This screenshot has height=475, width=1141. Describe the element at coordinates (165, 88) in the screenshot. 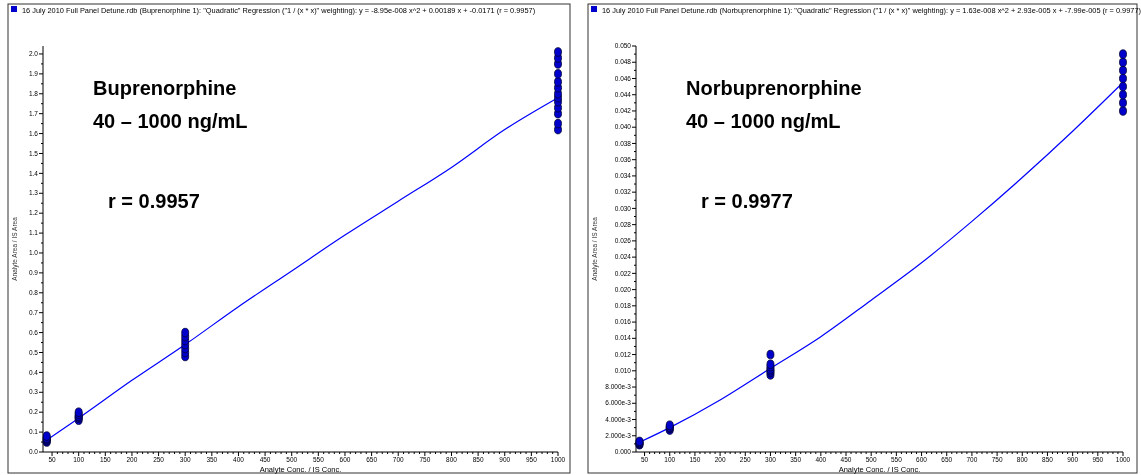

I see `annotation: Buprenorphine` at that location.